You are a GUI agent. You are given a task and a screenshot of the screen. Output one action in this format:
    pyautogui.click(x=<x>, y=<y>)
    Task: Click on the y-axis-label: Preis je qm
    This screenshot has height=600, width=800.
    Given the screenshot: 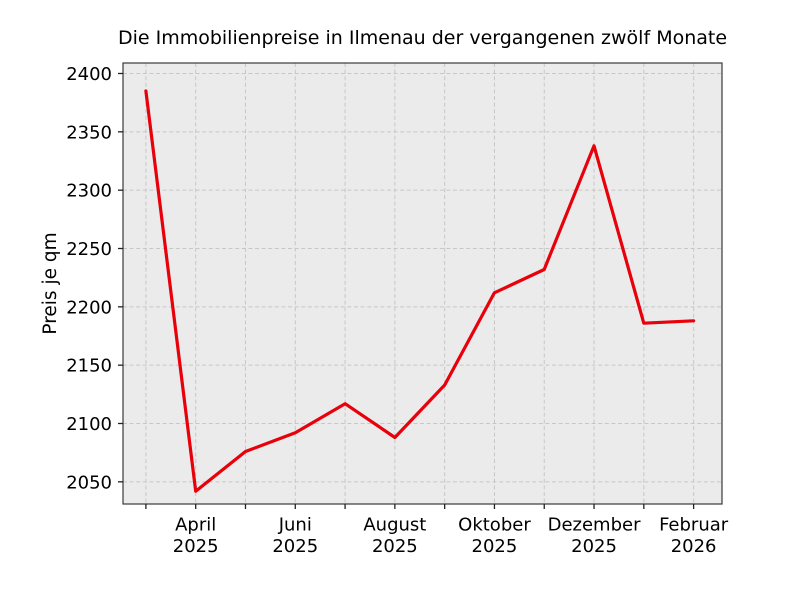 What is the action you would take?
    pyautogui.click(x=50, y=283)
    